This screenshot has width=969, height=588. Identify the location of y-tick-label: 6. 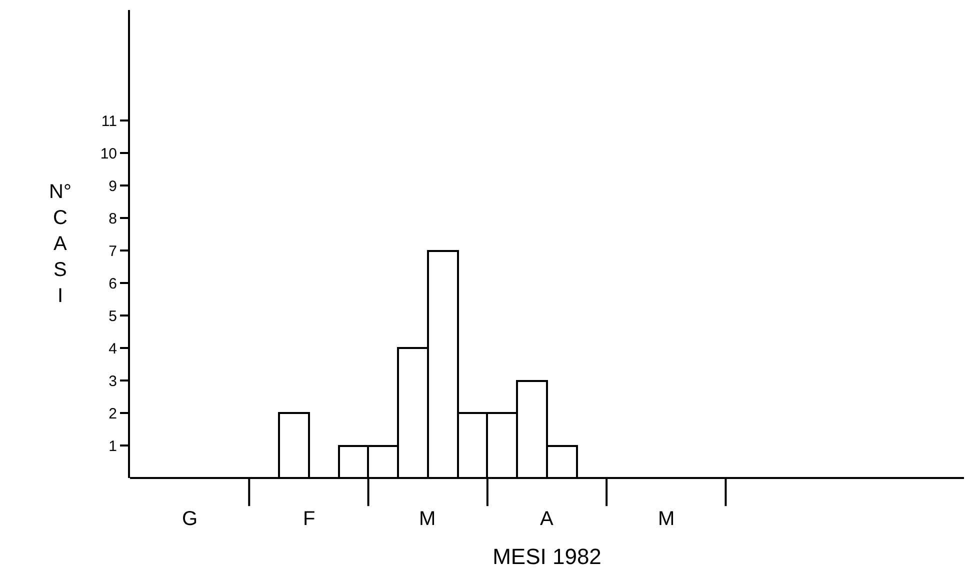
(112, 283).